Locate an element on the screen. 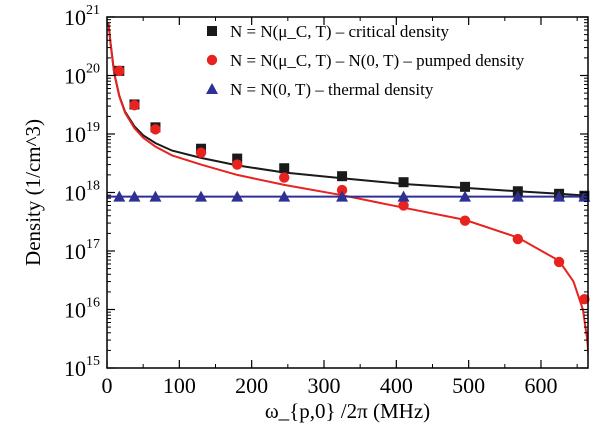  legend-label: N = N(0, T) – thermal density is located at coordinates (332, 89).